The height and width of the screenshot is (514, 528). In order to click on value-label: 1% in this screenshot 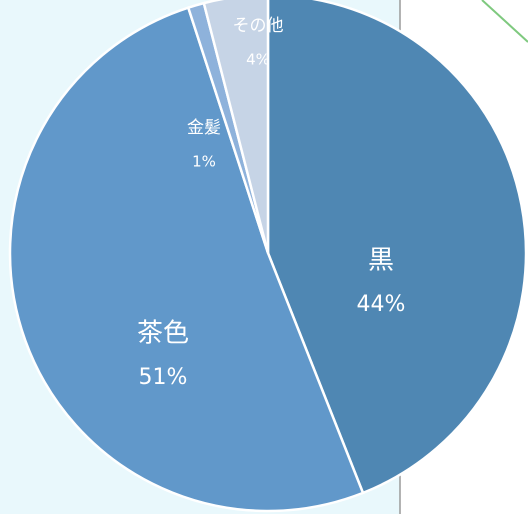, I will do `click(204, 162)`.